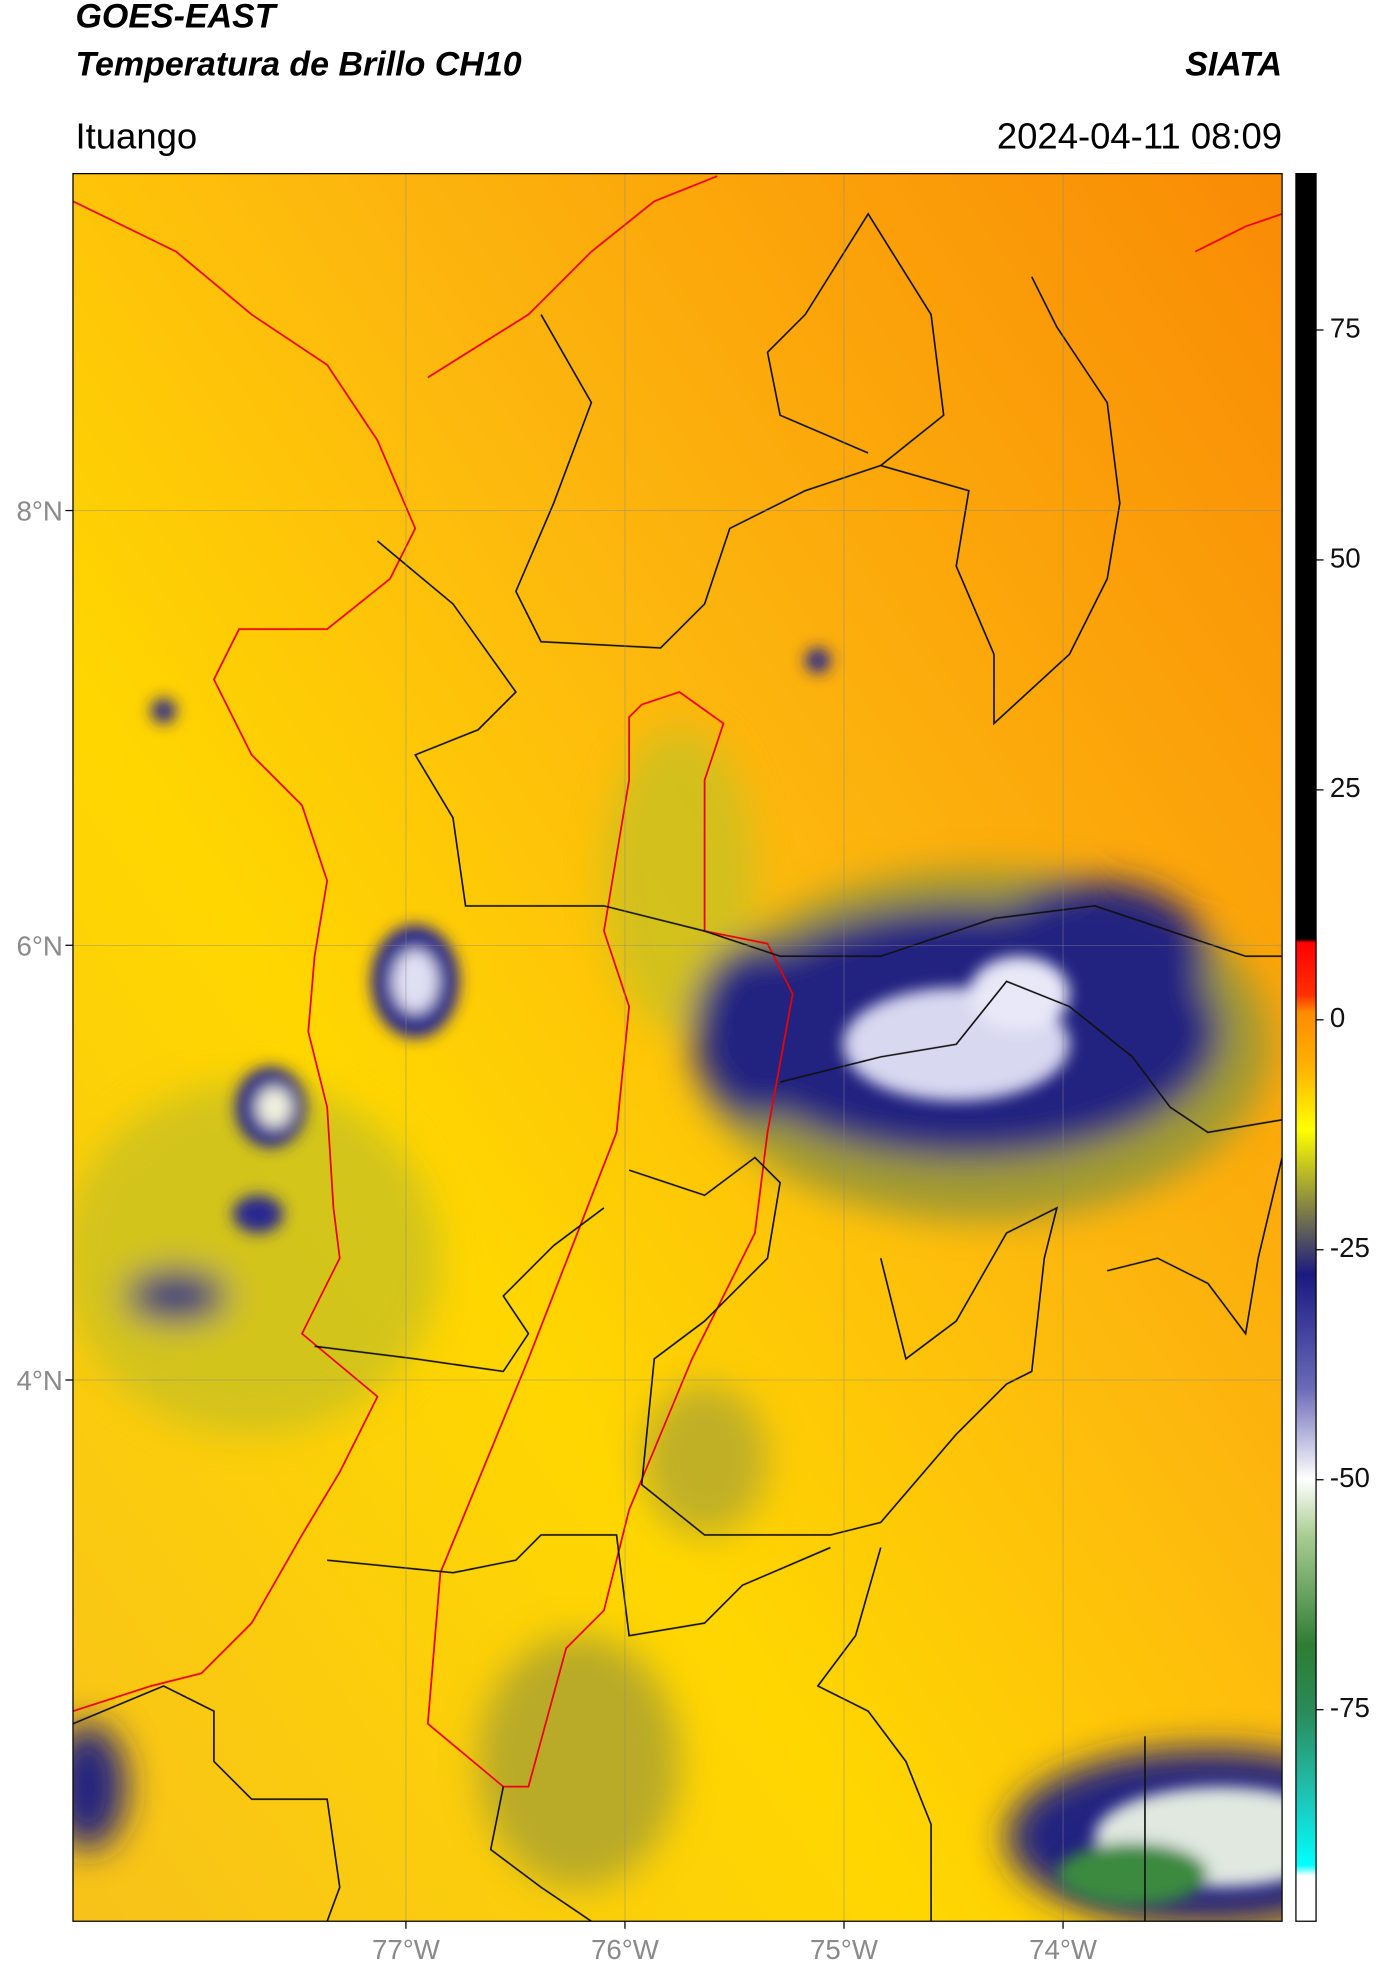  What do you see at coordinates (1350, 1477) in the screenshot?
I see `colorbar-tick-label: -50` at bounding box center [1350, 1477].